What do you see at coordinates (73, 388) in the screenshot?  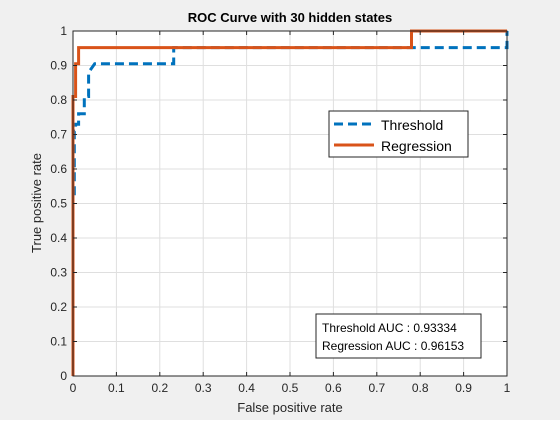 I see `x-tick-label: 0` at bounding box center [73, 388].